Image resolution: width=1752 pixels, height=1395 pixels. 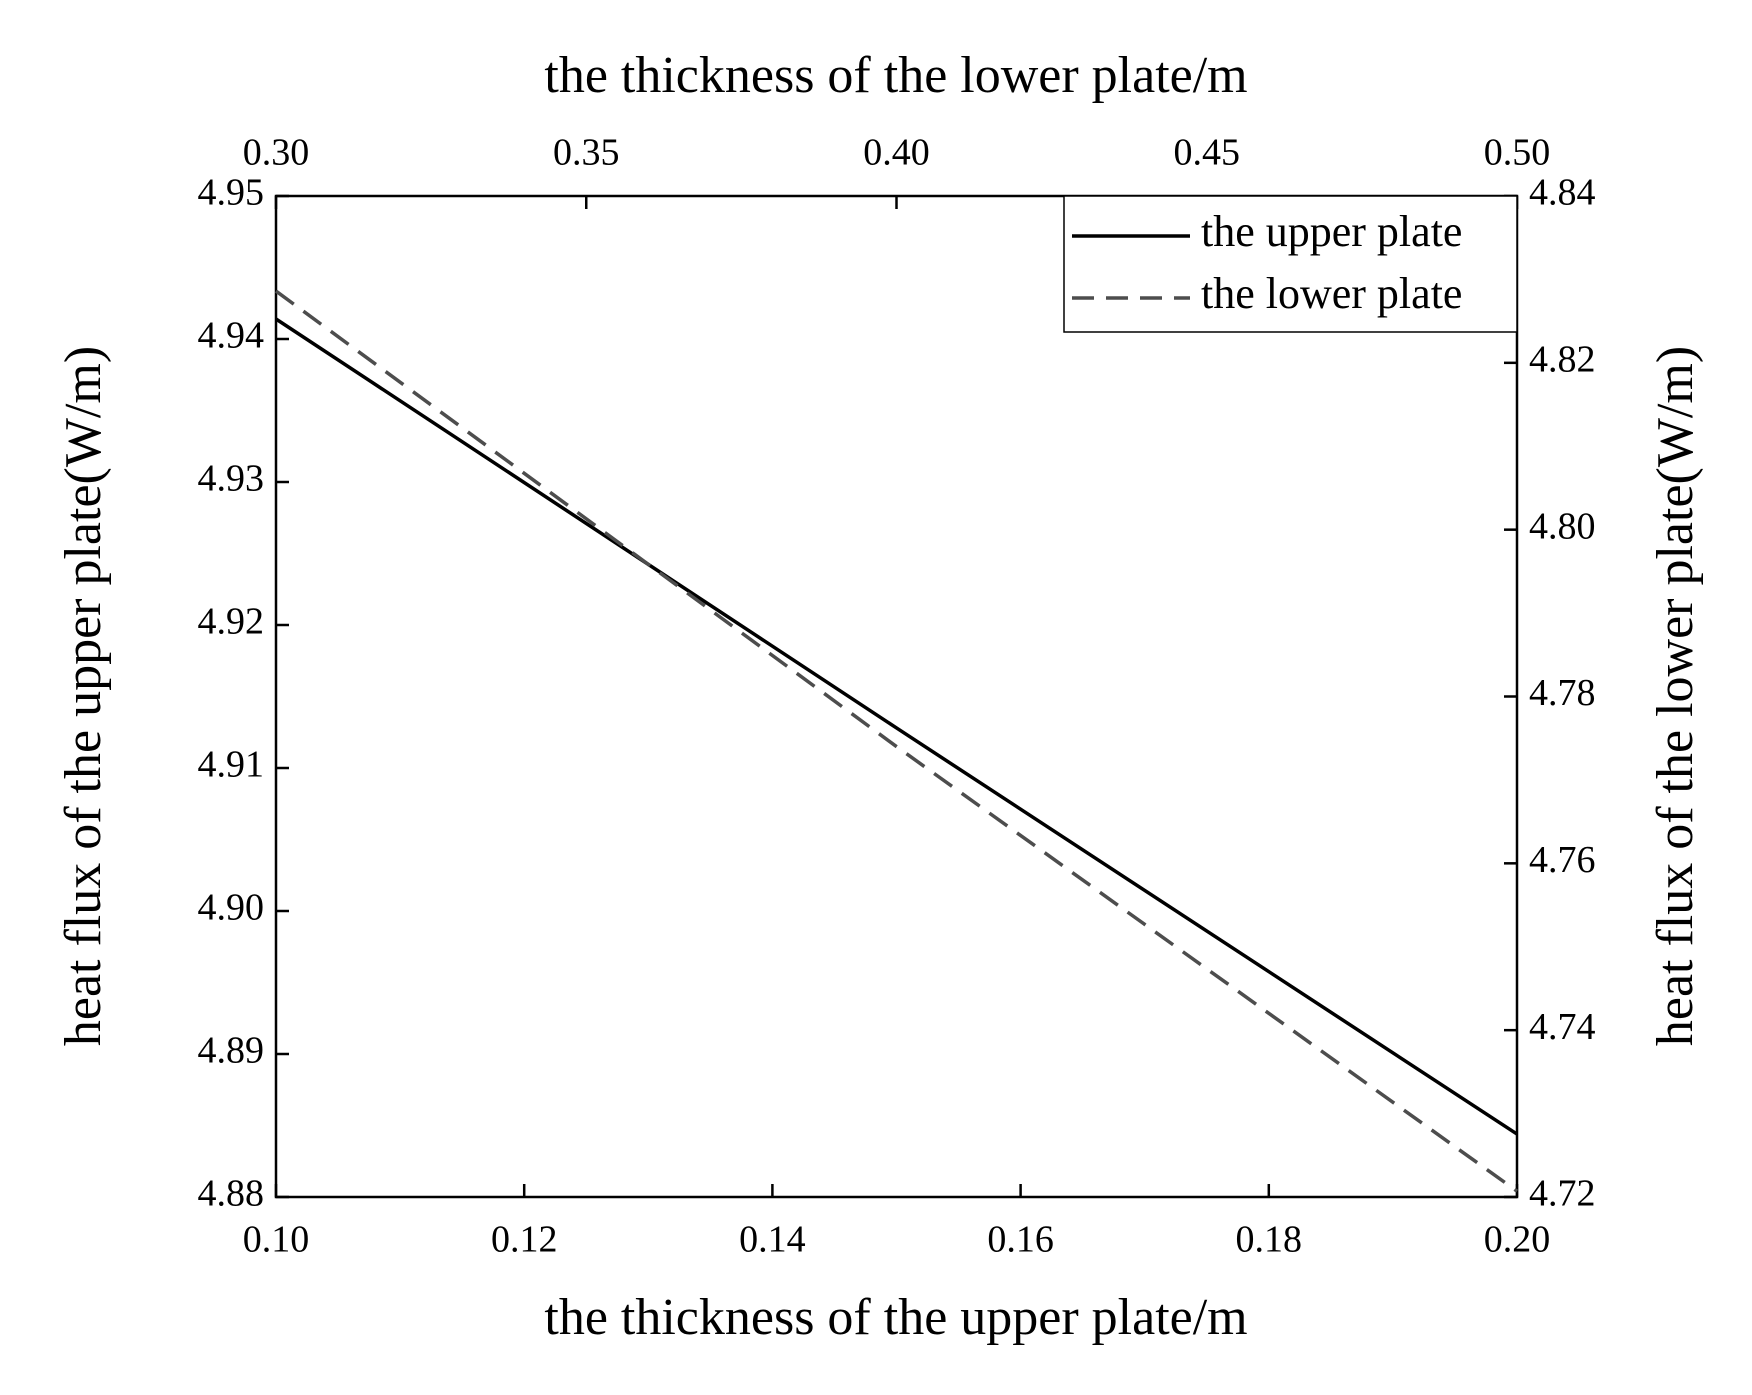 What do you see at coordinates (1207, 153) in the screenshot?
I see `x2-tick-label: 0.45` at bounding box center [1207, 153].